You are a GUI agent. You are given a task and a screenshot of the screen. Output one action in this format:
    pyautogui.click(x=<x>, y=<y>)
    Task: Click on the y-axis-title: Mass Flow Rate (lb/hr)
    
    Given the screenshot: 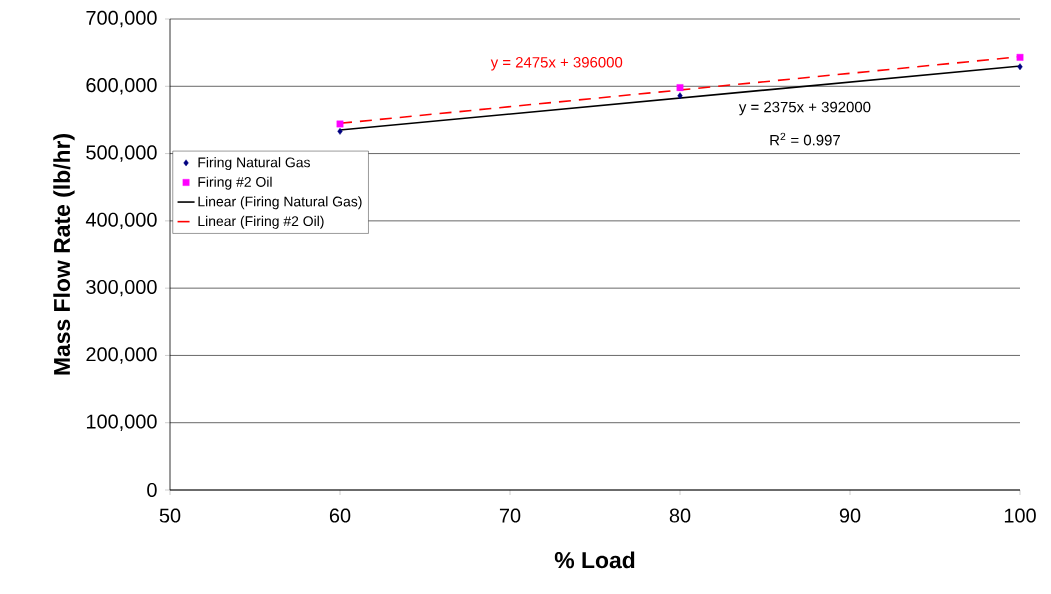 What is the action you would take?
    pyautogui.click(x=64, y=254)
    